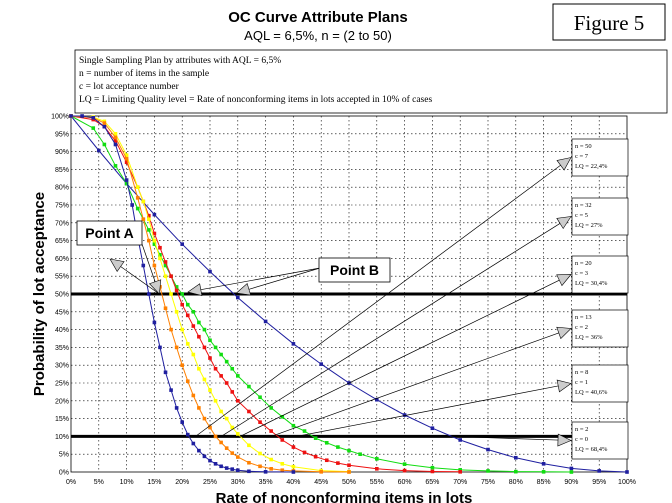 The width and height of the screenshot is (672, 503). Describe the element at coordinates (344, 496) in the screenshot. I see `x-axis-label: Rate of nonconforming items in lots` at that location.